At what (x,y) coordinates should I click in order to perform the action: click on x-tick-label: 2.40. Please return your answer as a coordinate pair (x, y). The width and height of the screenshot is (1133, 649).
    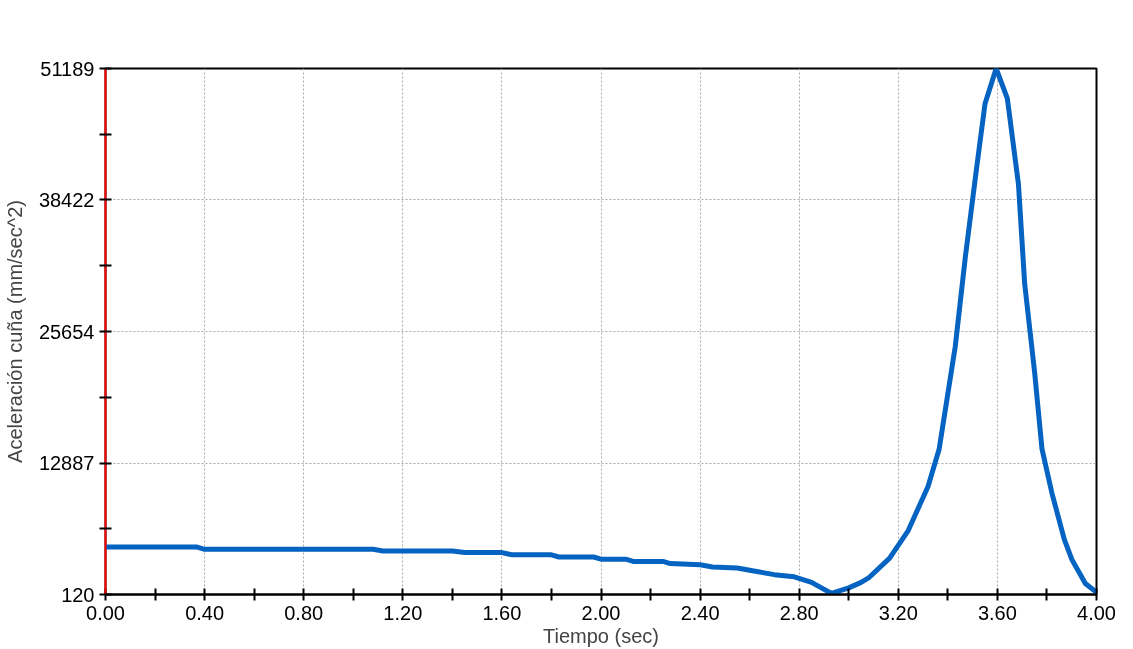
    Looking at the image, I should click on (700, 612).